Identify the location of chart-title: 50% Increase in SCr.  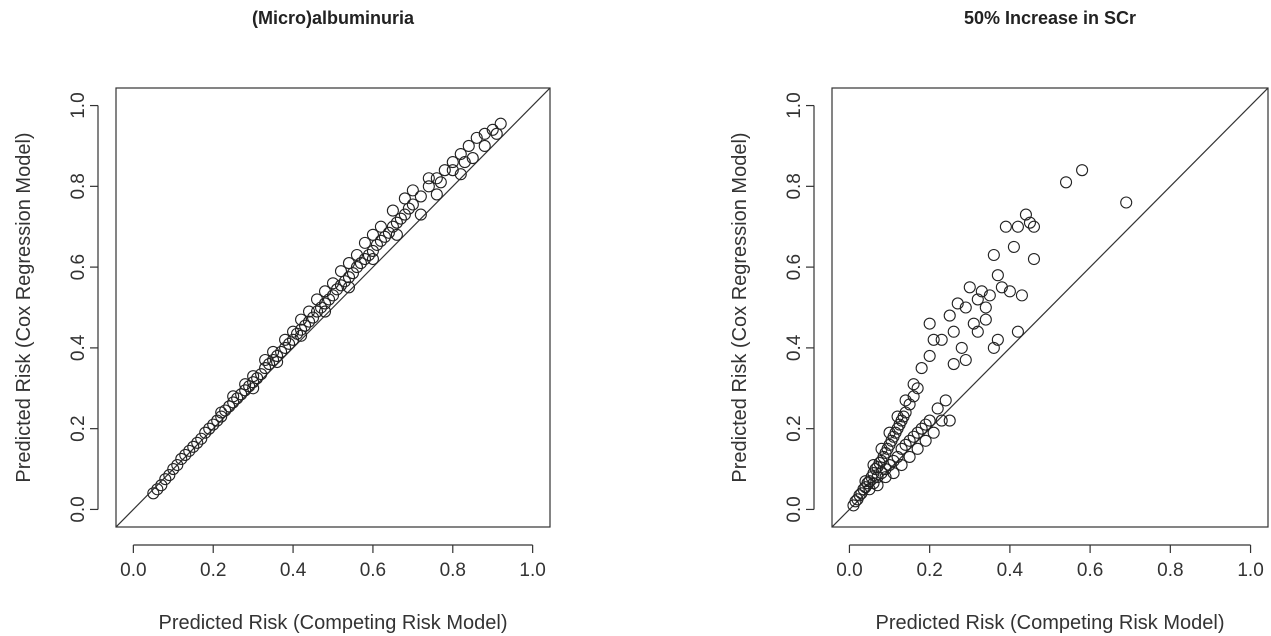
(1050, 18).